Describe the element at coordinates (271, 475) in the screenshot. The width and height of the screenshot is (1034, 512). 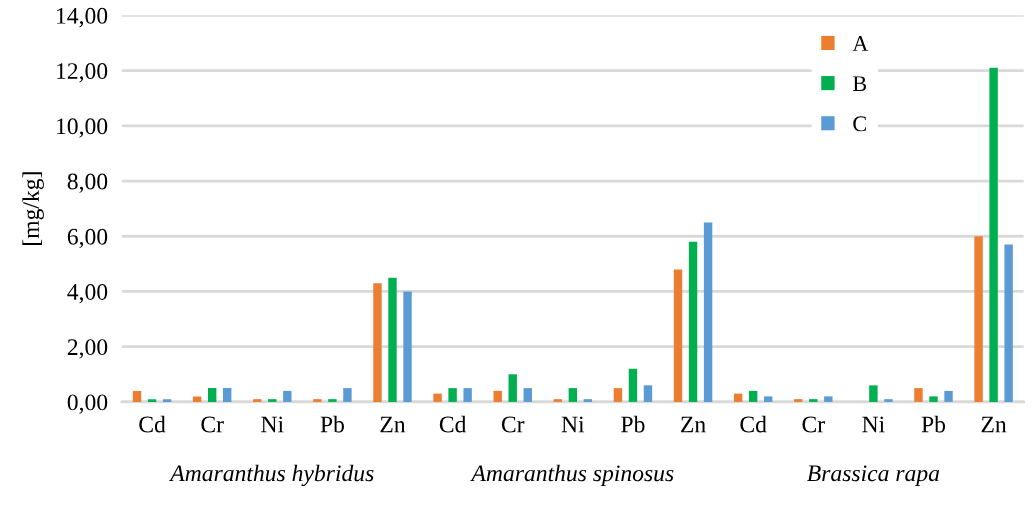
I see `text: Amaranthus hybridus` at that location.